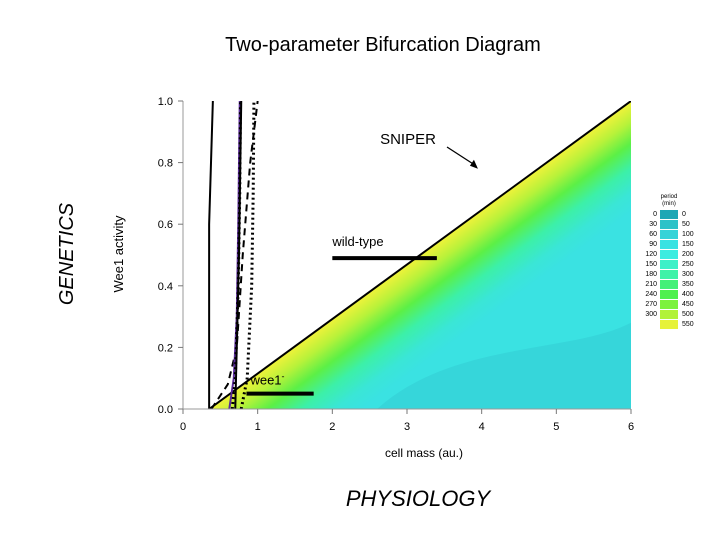 This screenshot has width=720, height=540. What do you see at coordinates (688, 244) in the screenshot?
I see `legend-right-value: 150` at bounding box center [688, 244].